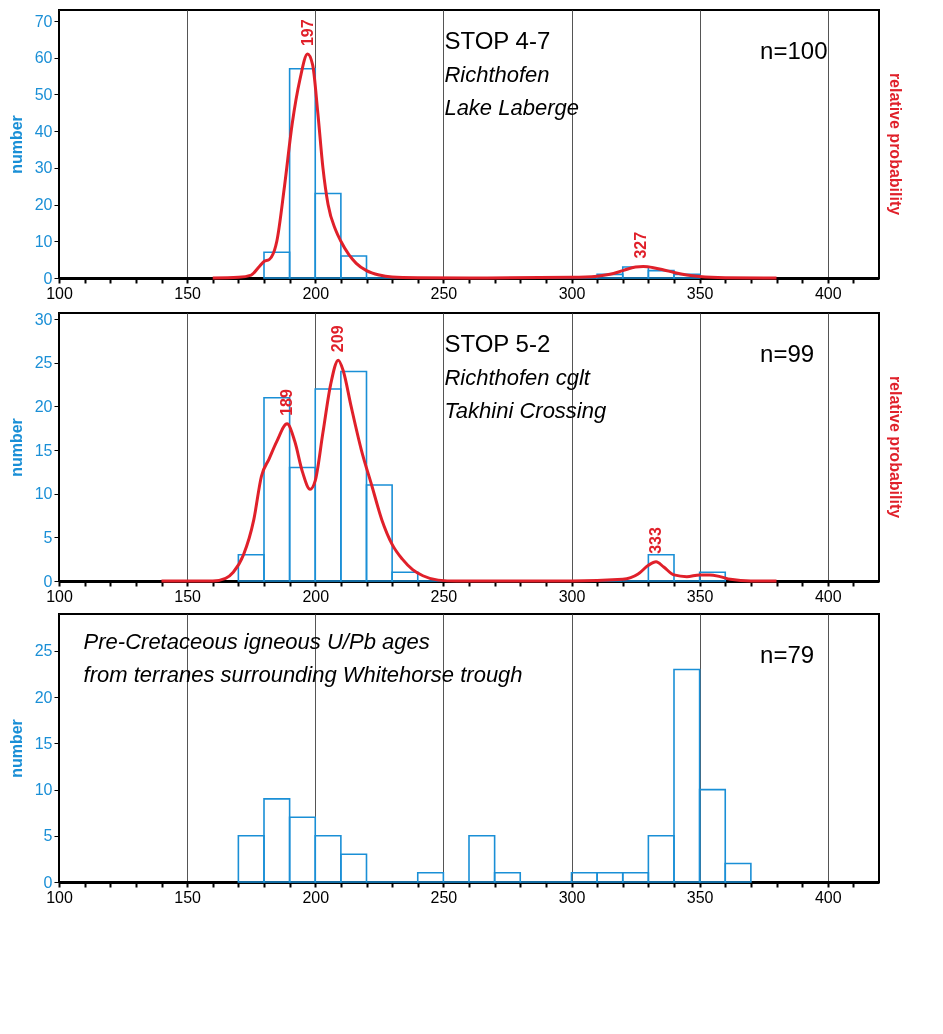 This screenshot has height=1034, width=943. What do you see at coordinates (338, 339) in the screenshot?
I see `annotation: 209` at bounding box center [338, 339].